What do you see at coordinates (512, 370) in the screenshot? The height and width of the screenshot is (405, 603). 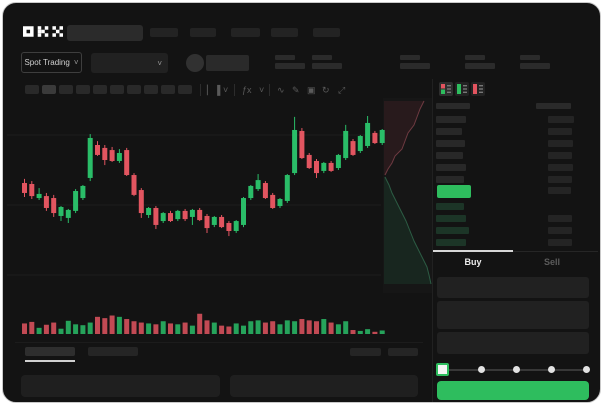 I see `amount-slider-track` at bounding box center [512, 370].